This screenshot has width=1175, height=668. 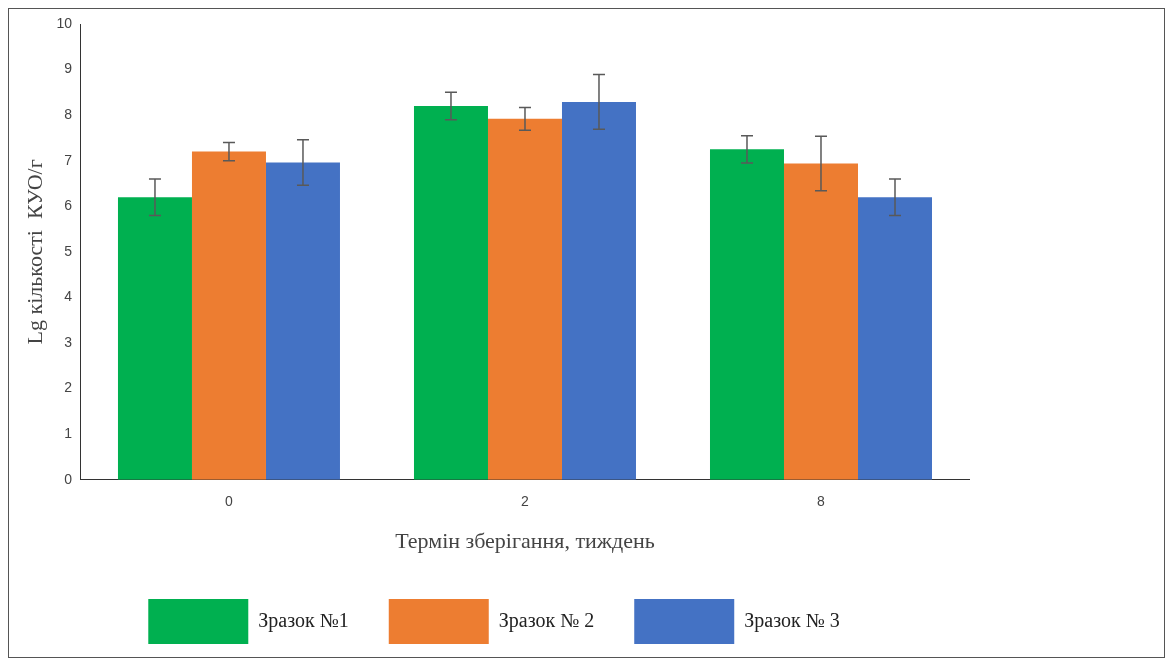 I want to click on x-axis-title: Термін зберігання, тиждень, so click(x=525, y=540).